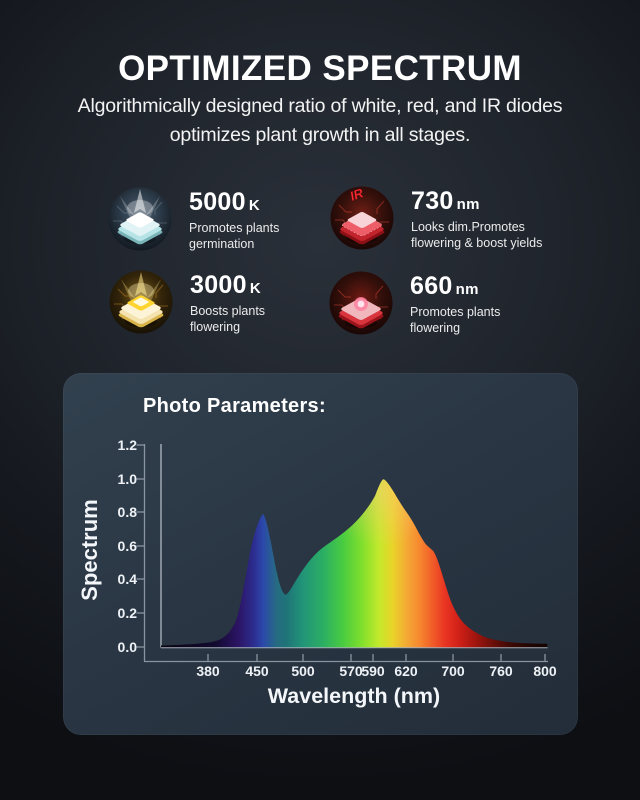 The height and width of the screenshot is (800, 640). Describe the element at coordinates (406, 671) in the screenshot. I see `x-tick-label: 620` at that location.